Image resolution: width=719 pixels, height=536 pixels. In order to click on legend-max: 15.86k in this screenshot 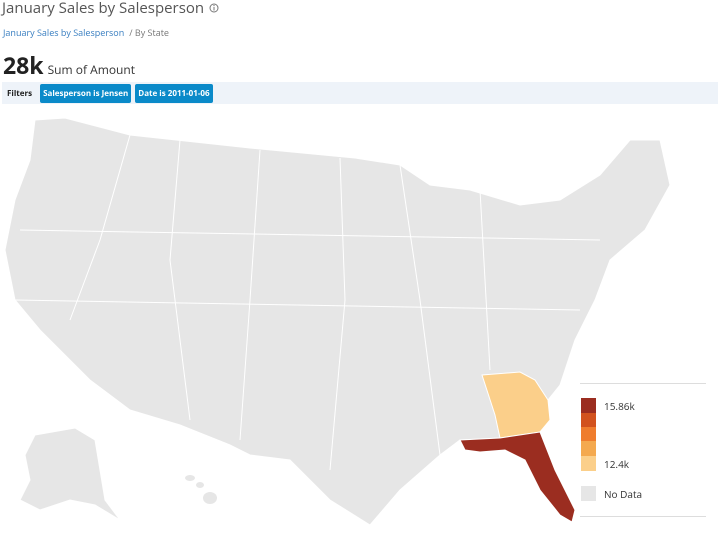, I will do `click(619, 406)`.